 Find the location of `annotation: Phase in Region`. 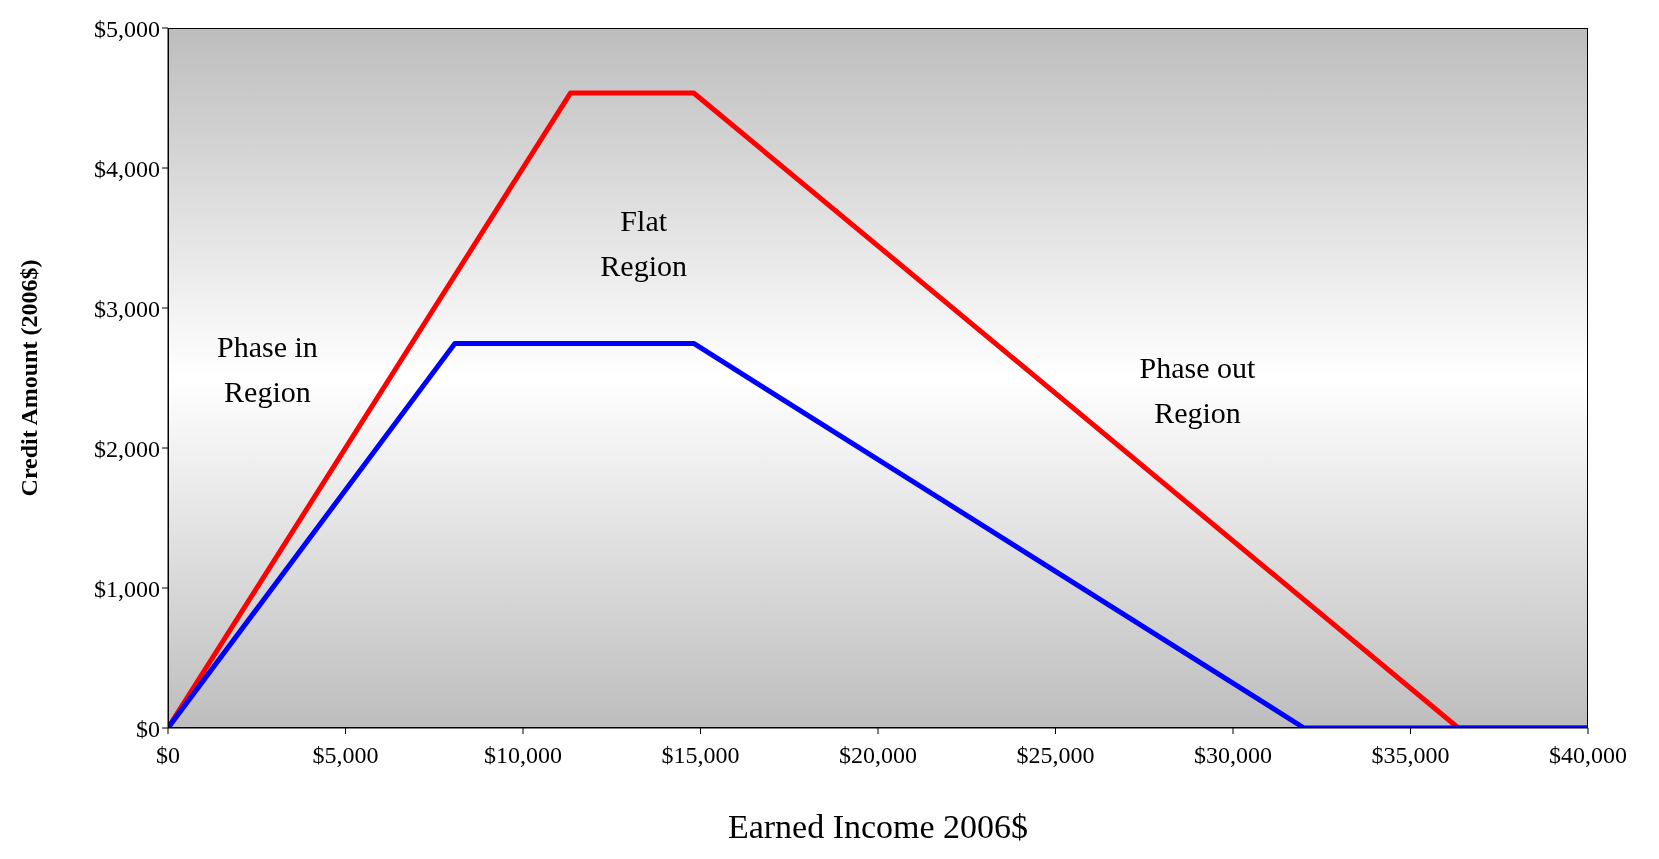

annotation: Phase in Region is located at coordinates (267, 369).